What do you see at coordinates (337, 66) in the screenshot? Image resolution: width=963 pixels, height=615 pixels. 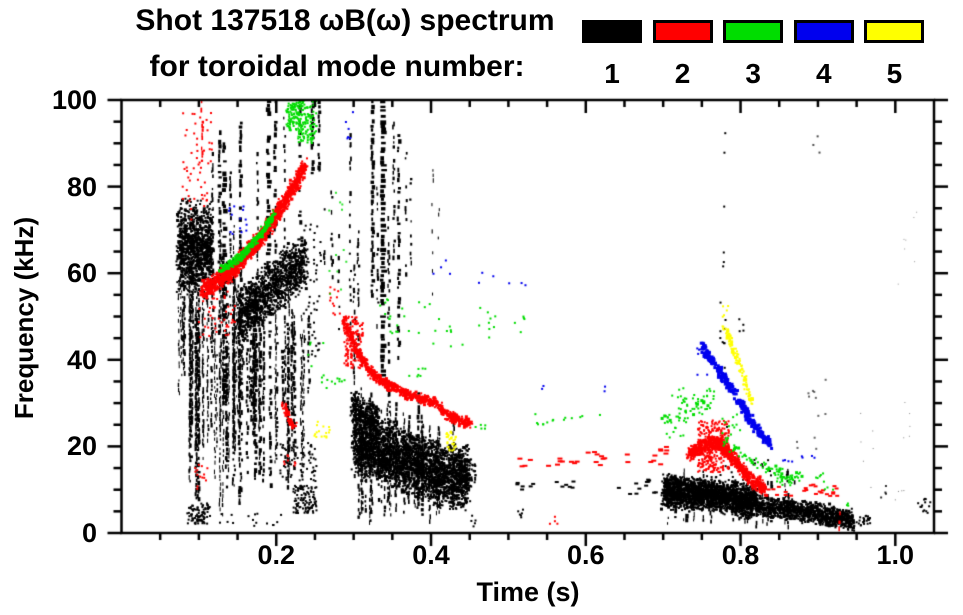 I see `chart-subtitle: for toroidal mode number:` at bounding box center [337, 66].